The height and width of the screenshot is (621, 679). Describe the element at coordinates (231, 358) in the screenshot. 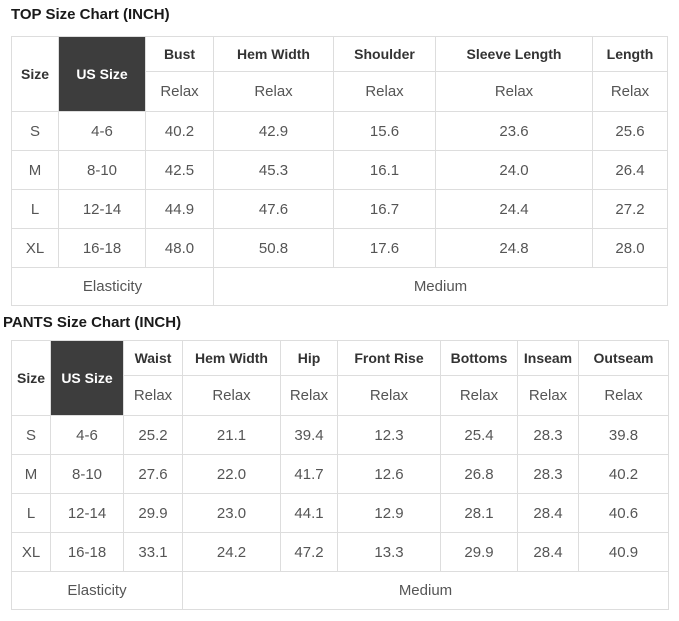

I see `pants-column-header-hem-width: Hem Width` at that location.